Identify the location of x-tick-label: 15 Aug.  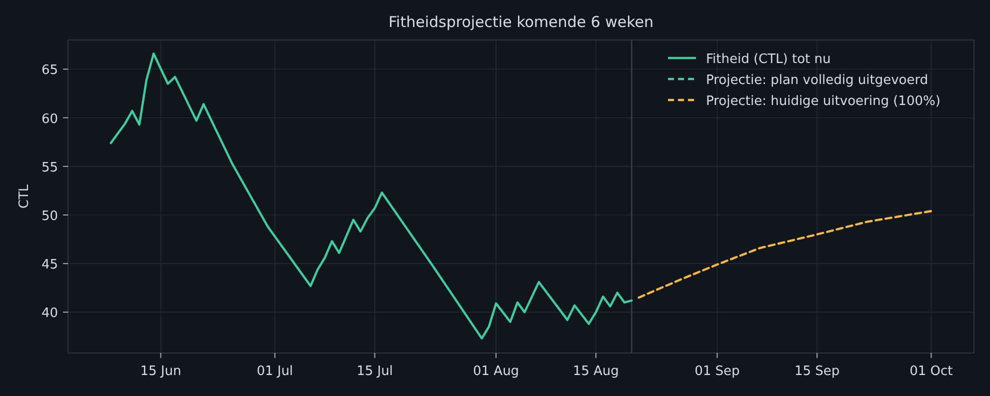
(595, 371).